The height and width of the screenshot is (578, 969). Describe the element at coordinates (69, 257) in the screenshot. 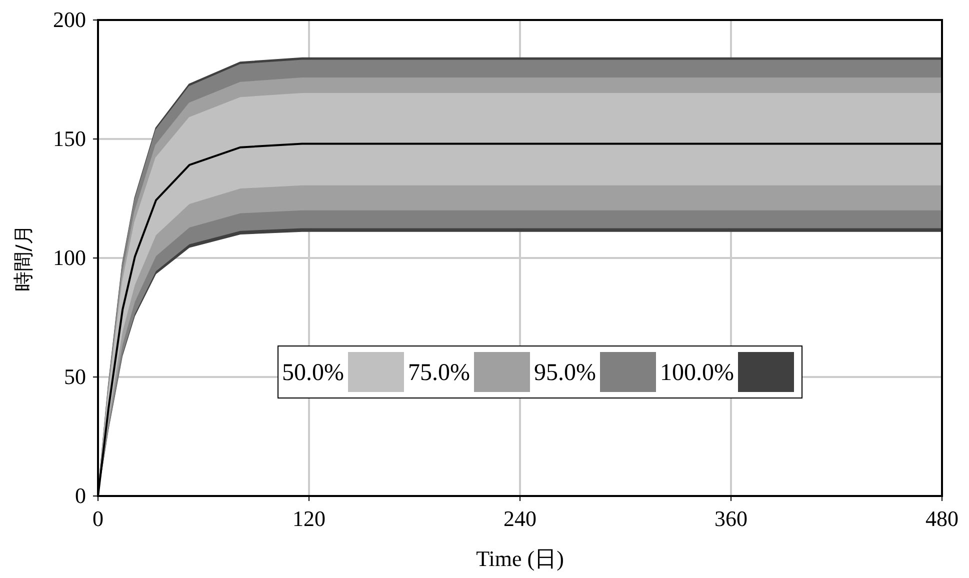

I see `y-tick-label: 100` at that location.